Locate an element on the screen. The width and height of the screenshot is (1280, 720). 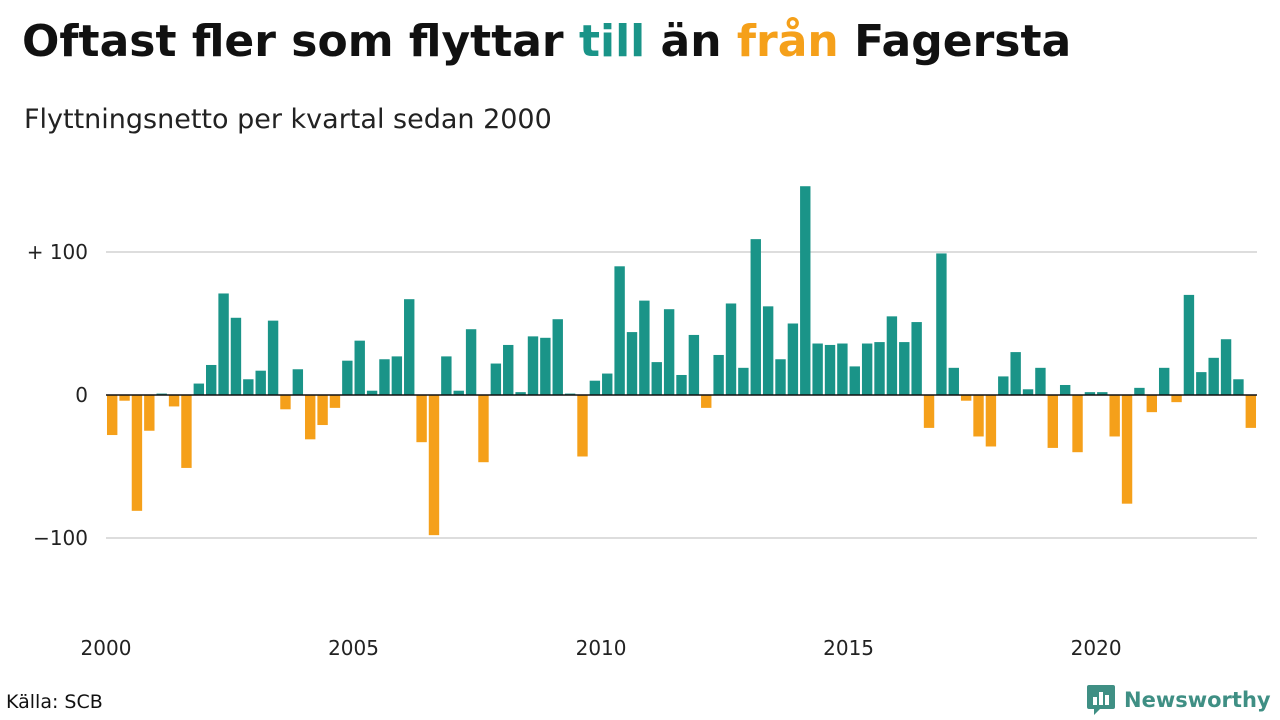
y-axis-labels: + 100 0 −100 is located at coordinates (57, 395).